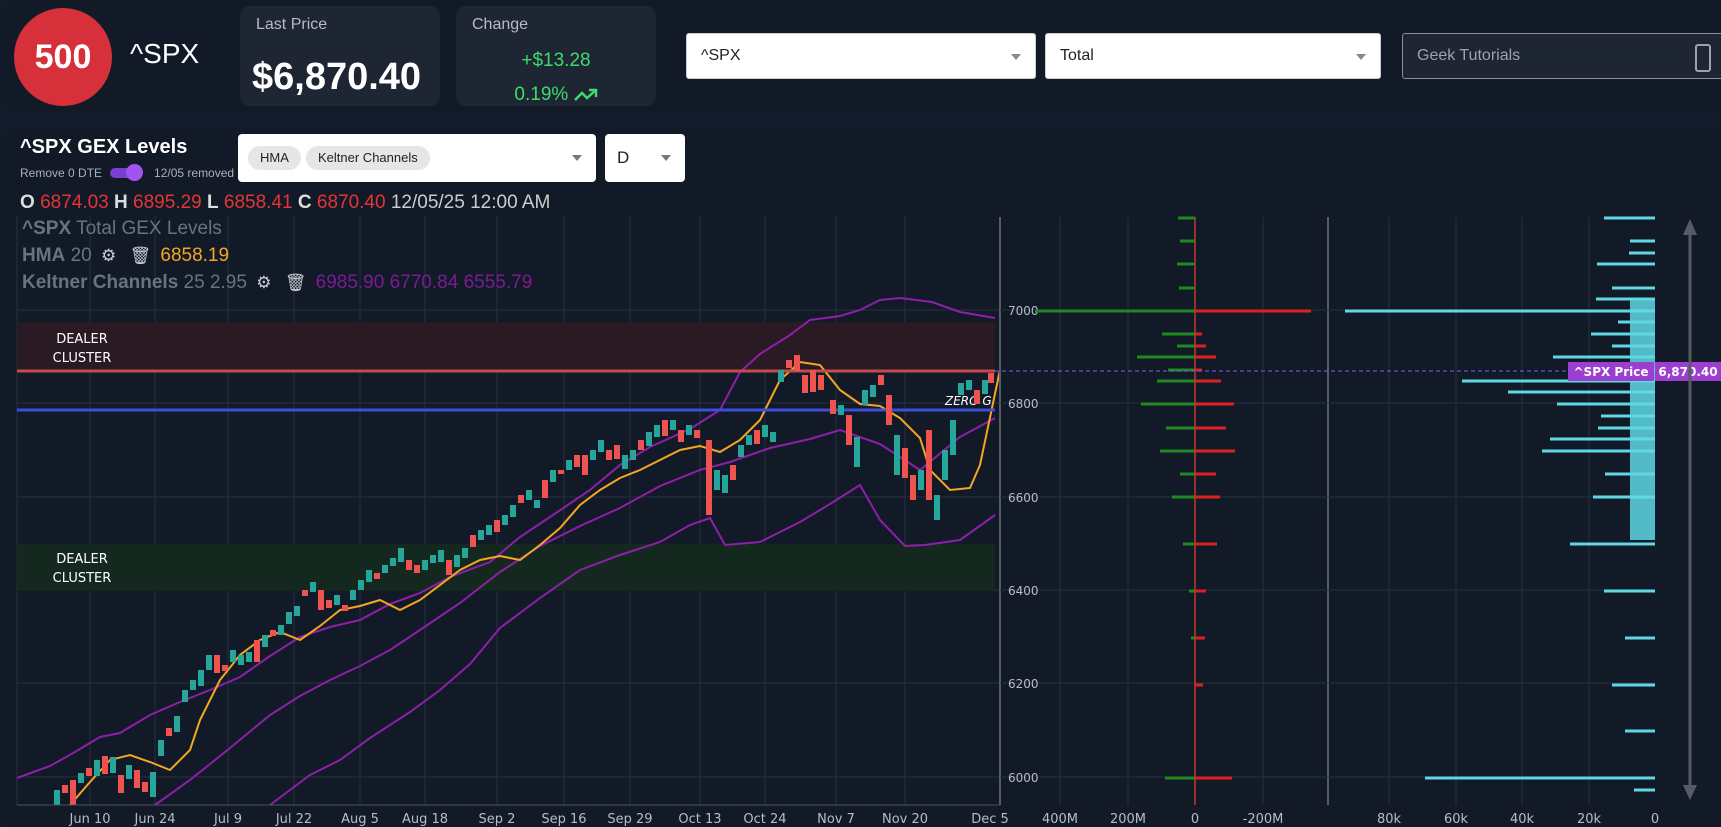 This screenshot has height=827, width=1721. I want to click on gex-type-select: Total, so click(1213, 56).